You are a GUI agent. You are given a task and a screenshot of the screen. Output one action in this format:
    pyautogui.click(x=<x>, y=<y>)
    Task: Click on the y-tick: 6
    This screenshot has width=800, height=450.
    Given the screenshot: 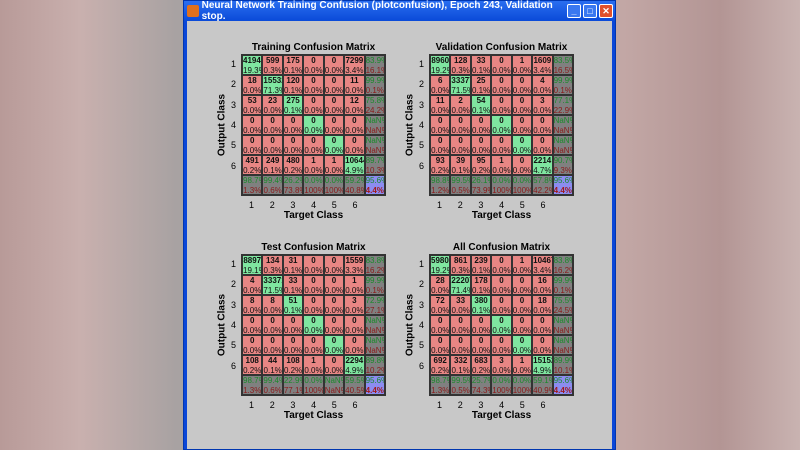 What is the action you would take?
    pyautogui.click(x=422, y=165)
    